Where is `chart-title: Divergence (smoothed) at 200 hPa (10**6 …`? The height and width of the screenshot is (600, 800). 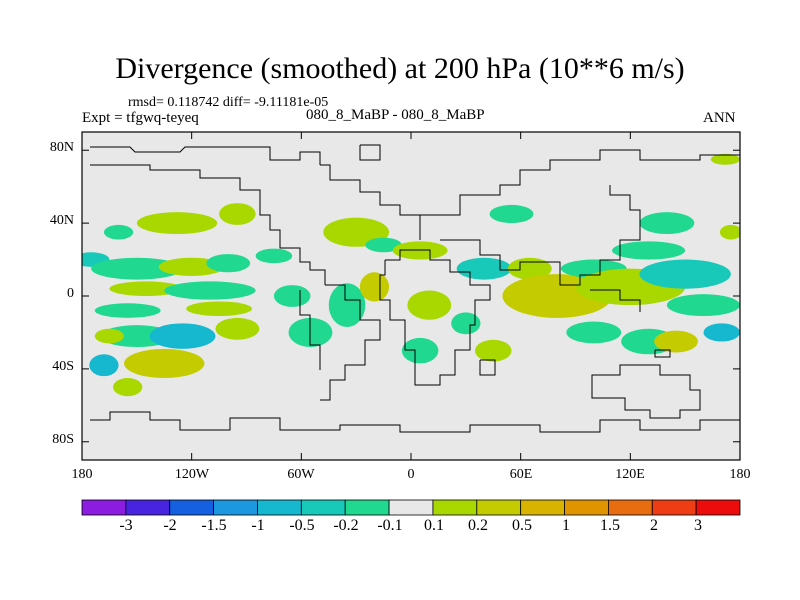 chart-title: Divergence (smoothed) at 200 hPa (10**6 … is located at coordinates (400, 68).